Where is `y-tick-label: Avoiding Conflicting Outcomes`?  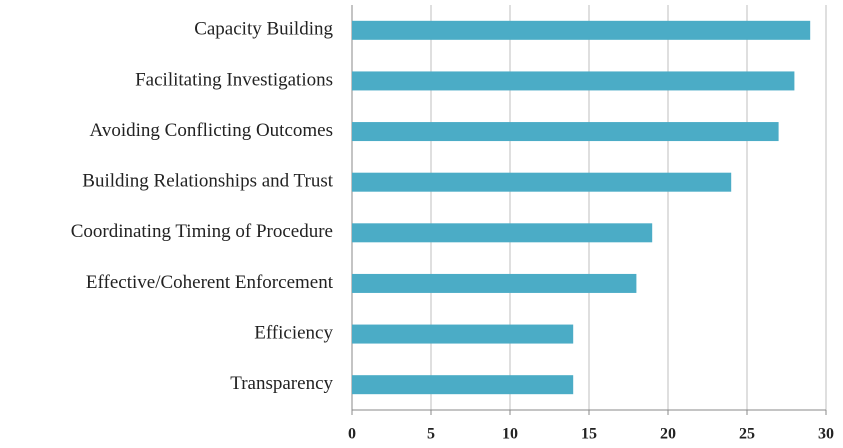
y-tick-label: Avoiding Conflicting Outcomes is located at coordinates (211, 130).